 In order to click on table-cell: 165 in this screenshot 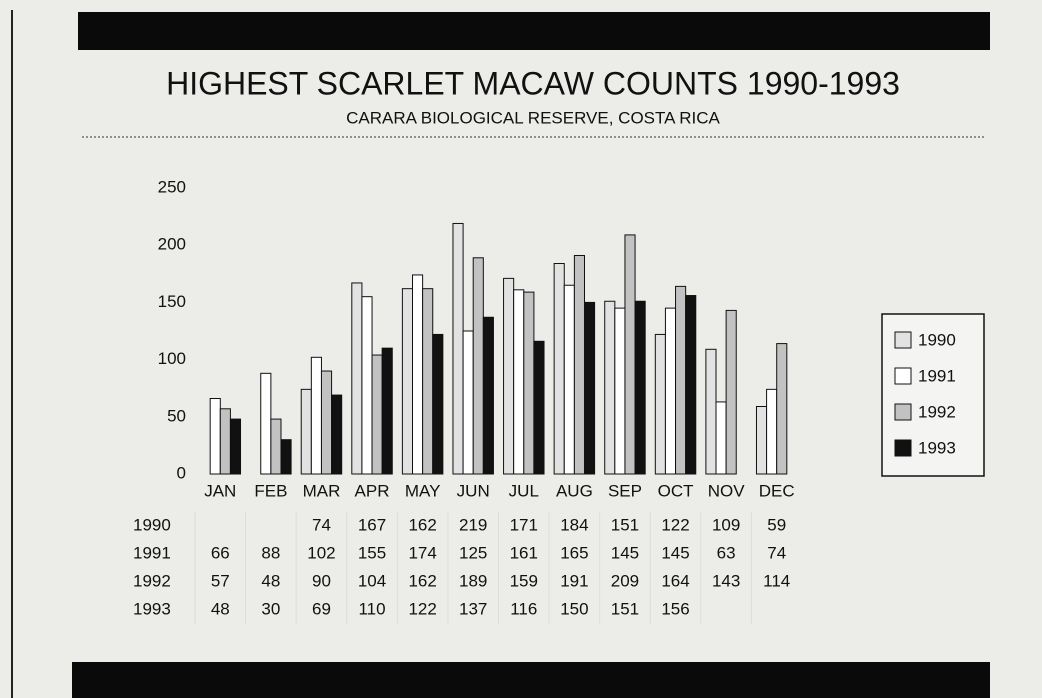, I will do `click(574, 552)`.